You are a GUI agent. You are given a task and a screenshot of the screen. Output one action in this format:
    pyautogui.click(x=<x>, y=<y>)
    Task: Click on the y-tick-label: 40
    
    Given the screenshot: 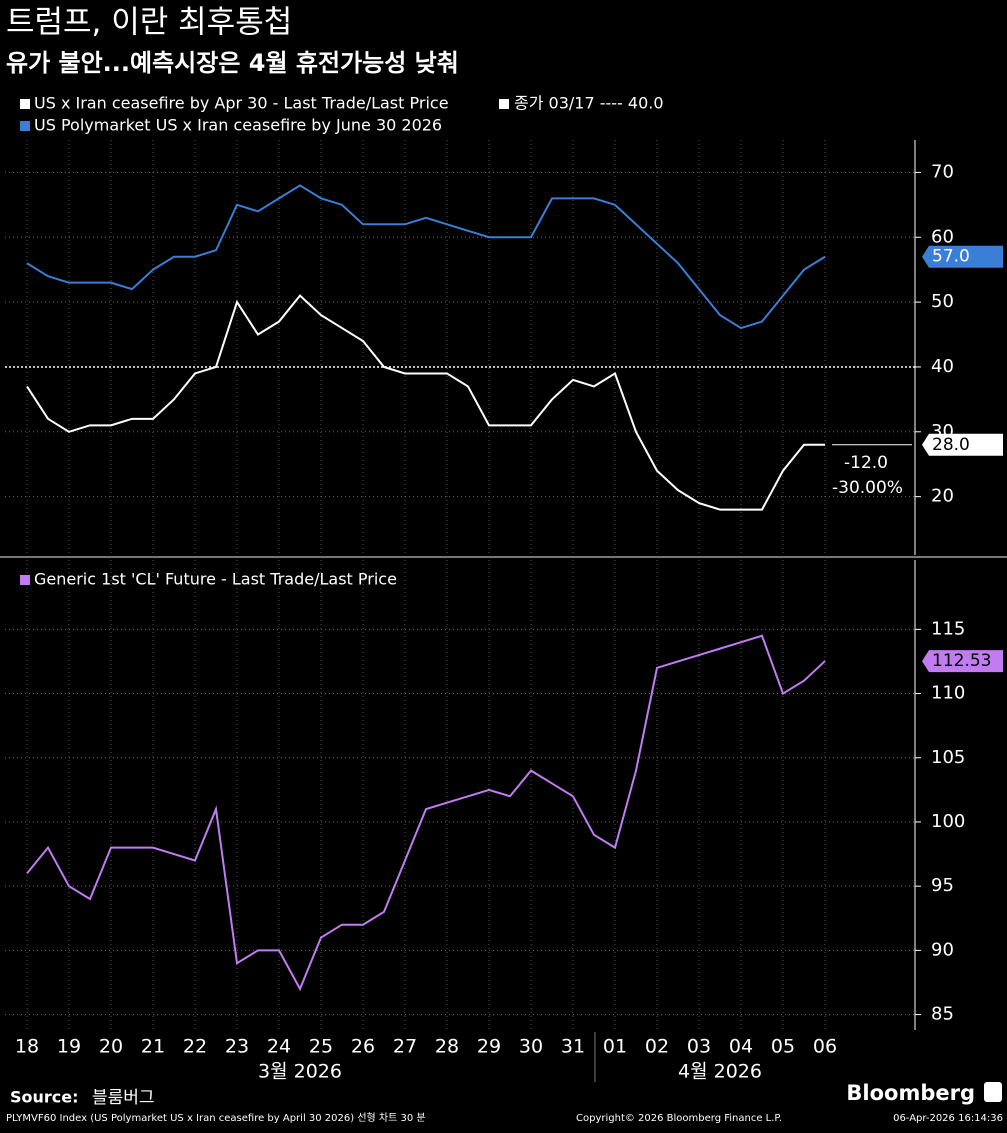 What is the action you would take?
    pyautogui.click(x=942, y=366)
    